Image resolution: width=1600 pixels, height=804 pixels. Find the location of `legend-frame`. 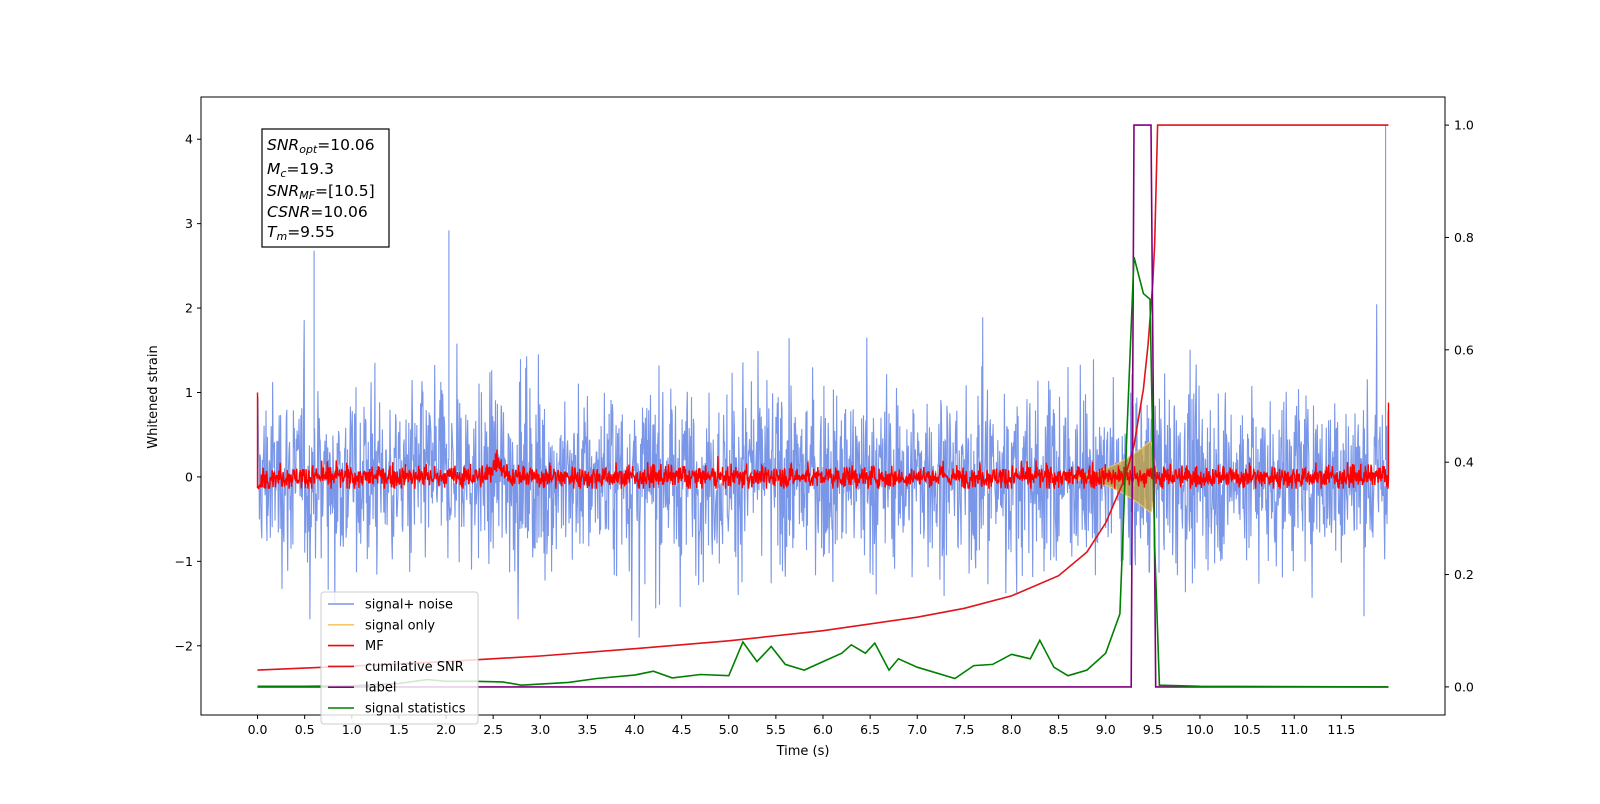

legend-frame is located at coordinates (399, 658).